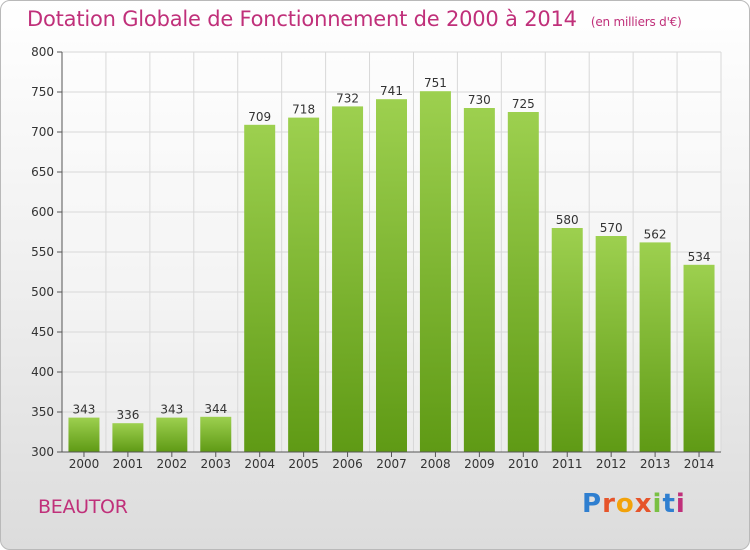 The height and width of the screenshot is (550, 750). Describe the element at coordinates (172, 464) in the screenshot. I see `x-tick-label: 2002` at that location.